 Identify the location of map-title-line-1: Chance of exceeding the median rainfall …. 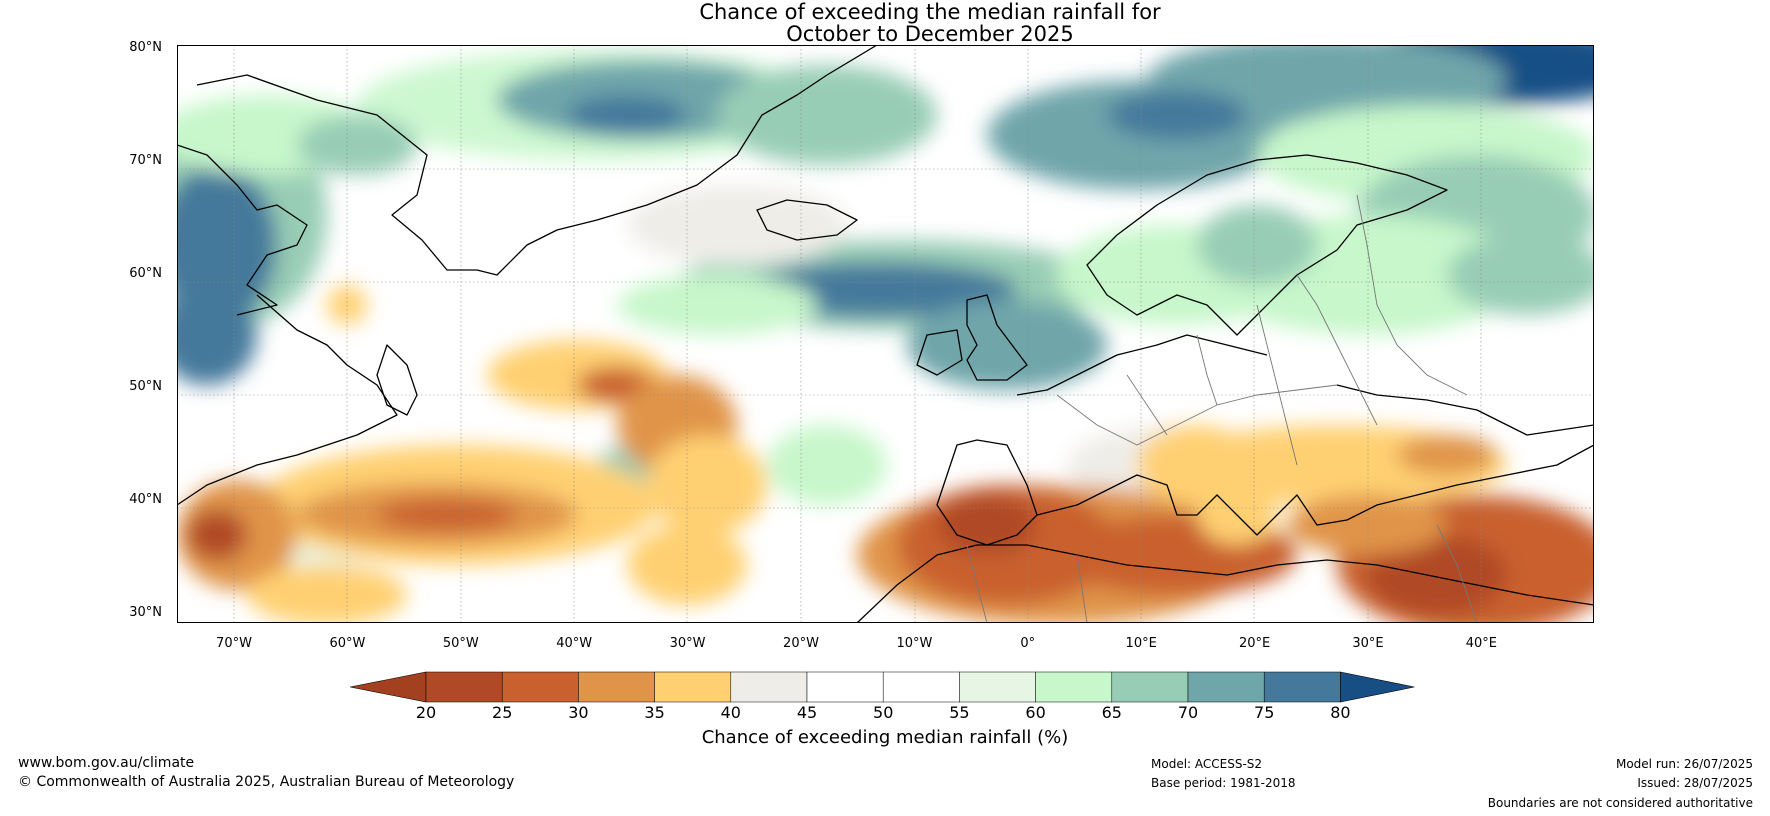
(930, 12).